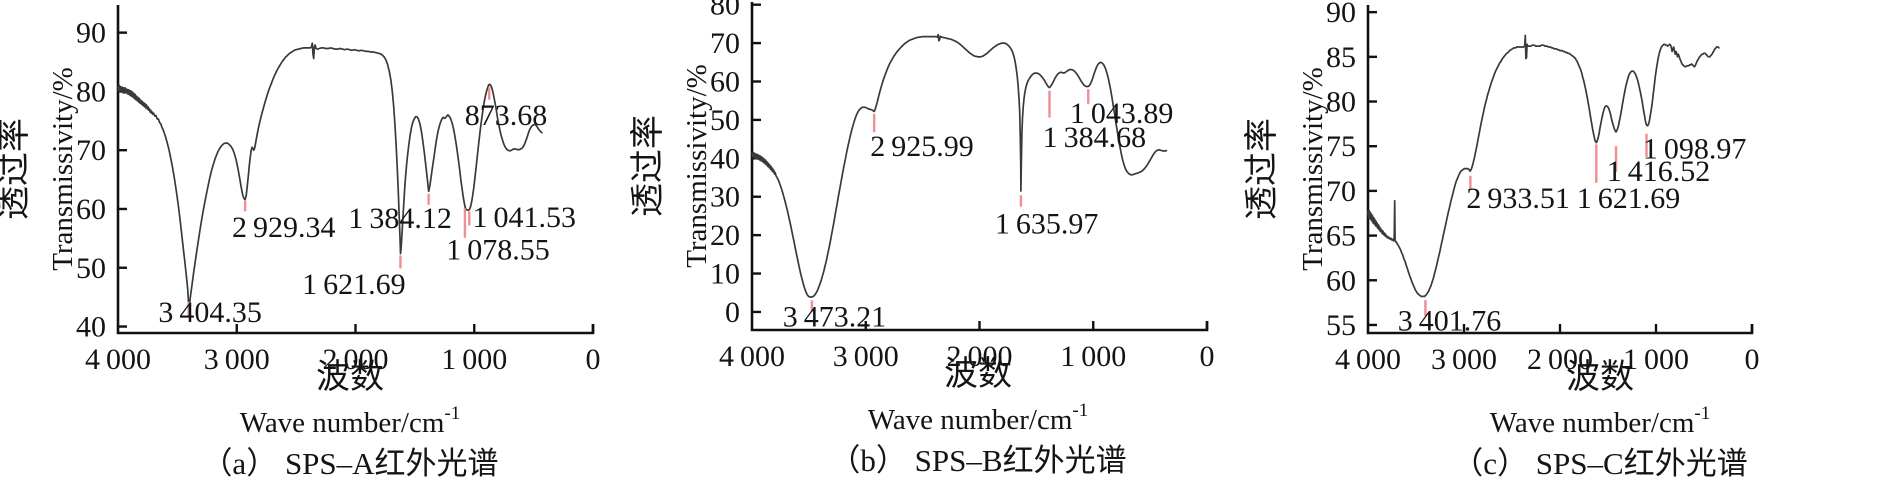 The width and height of the screenshot is (1880, 480). Describe the element at coordinates (63, 169) in the screenshot. I see `y-axis-title-en-a: Transmissivity/%` at that location.